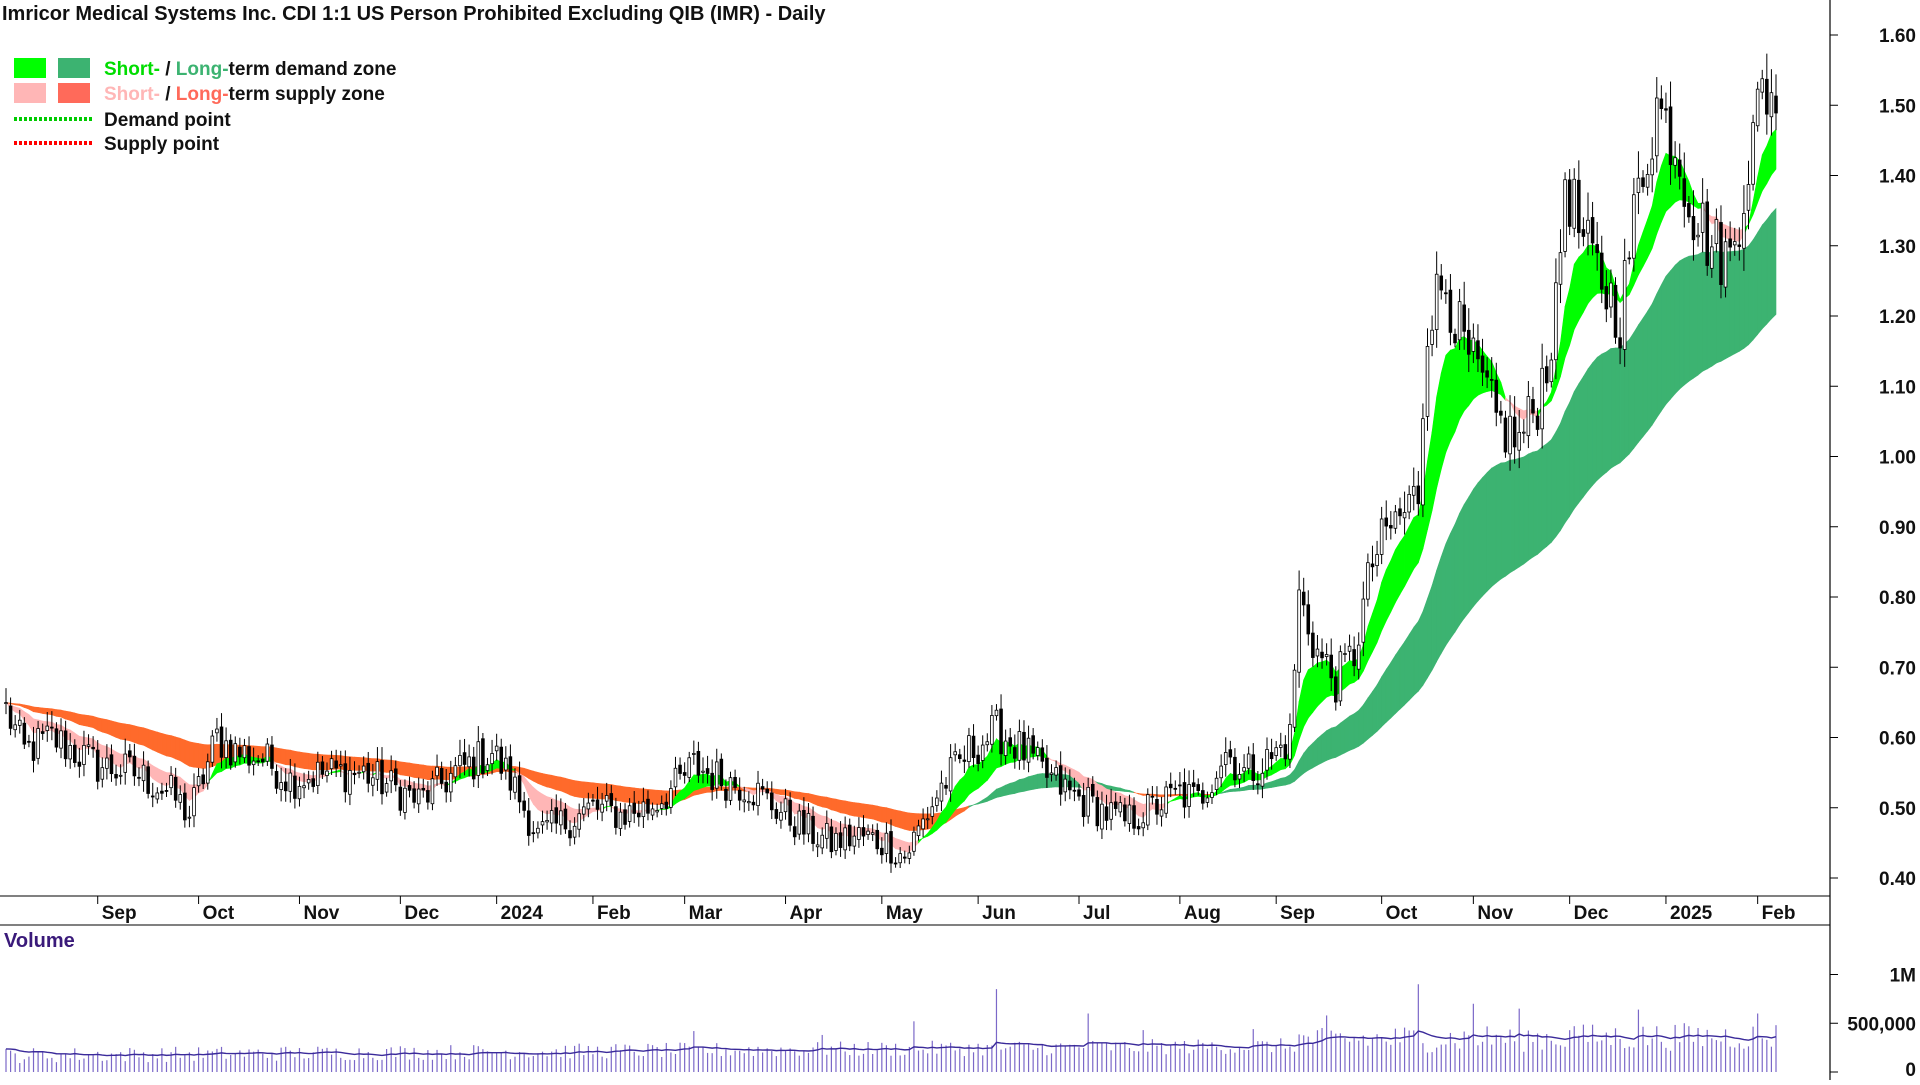  Describe the element at coordinates (1897, 879) in the screenshot. I see `price-tick-label: 0.40` at that location.